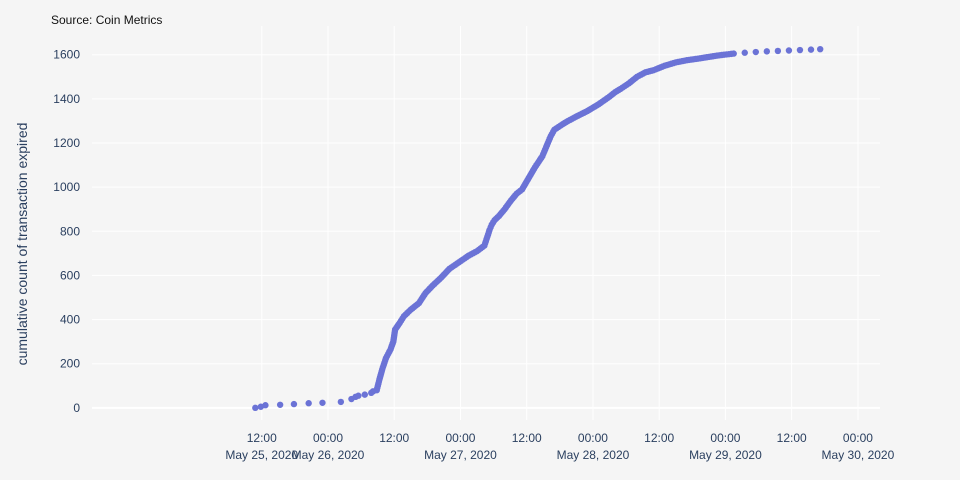 This screenshot has width=960, height=480. I want to click on y-tick-label: 1200, so click(66, 143).